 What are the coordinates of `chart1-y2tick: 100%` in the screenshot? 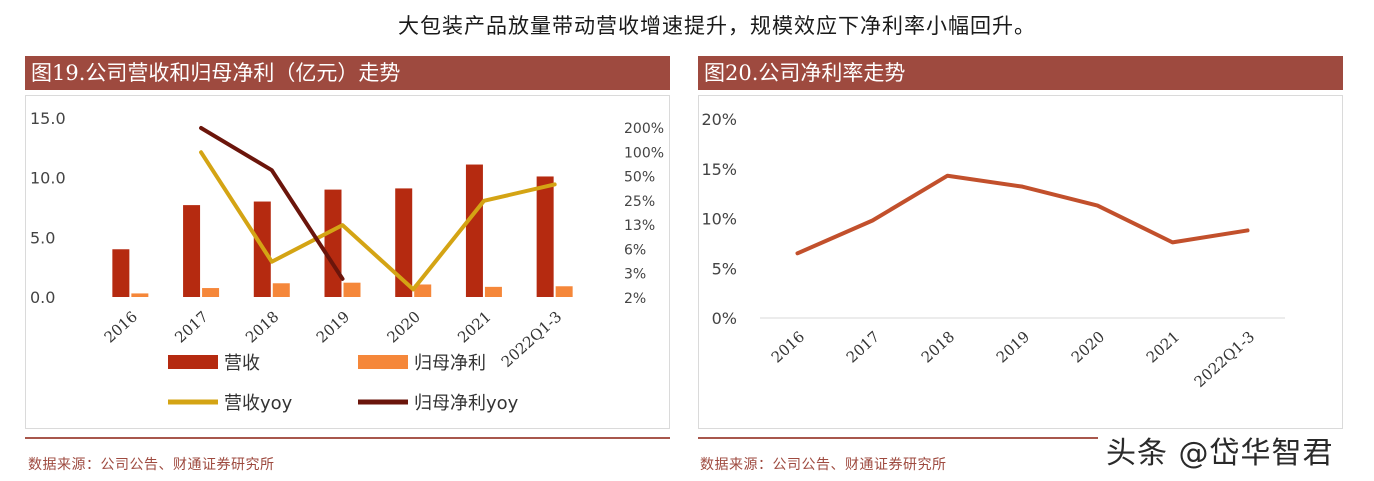 It's located at (644, 153).